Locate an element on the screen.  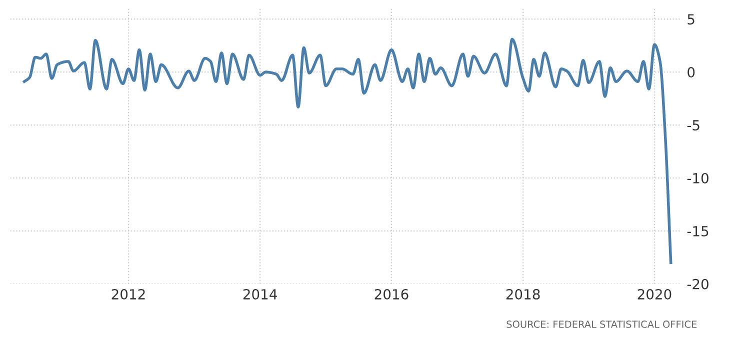
x-tick-label: 2020 is located at coordinates (655, 294).